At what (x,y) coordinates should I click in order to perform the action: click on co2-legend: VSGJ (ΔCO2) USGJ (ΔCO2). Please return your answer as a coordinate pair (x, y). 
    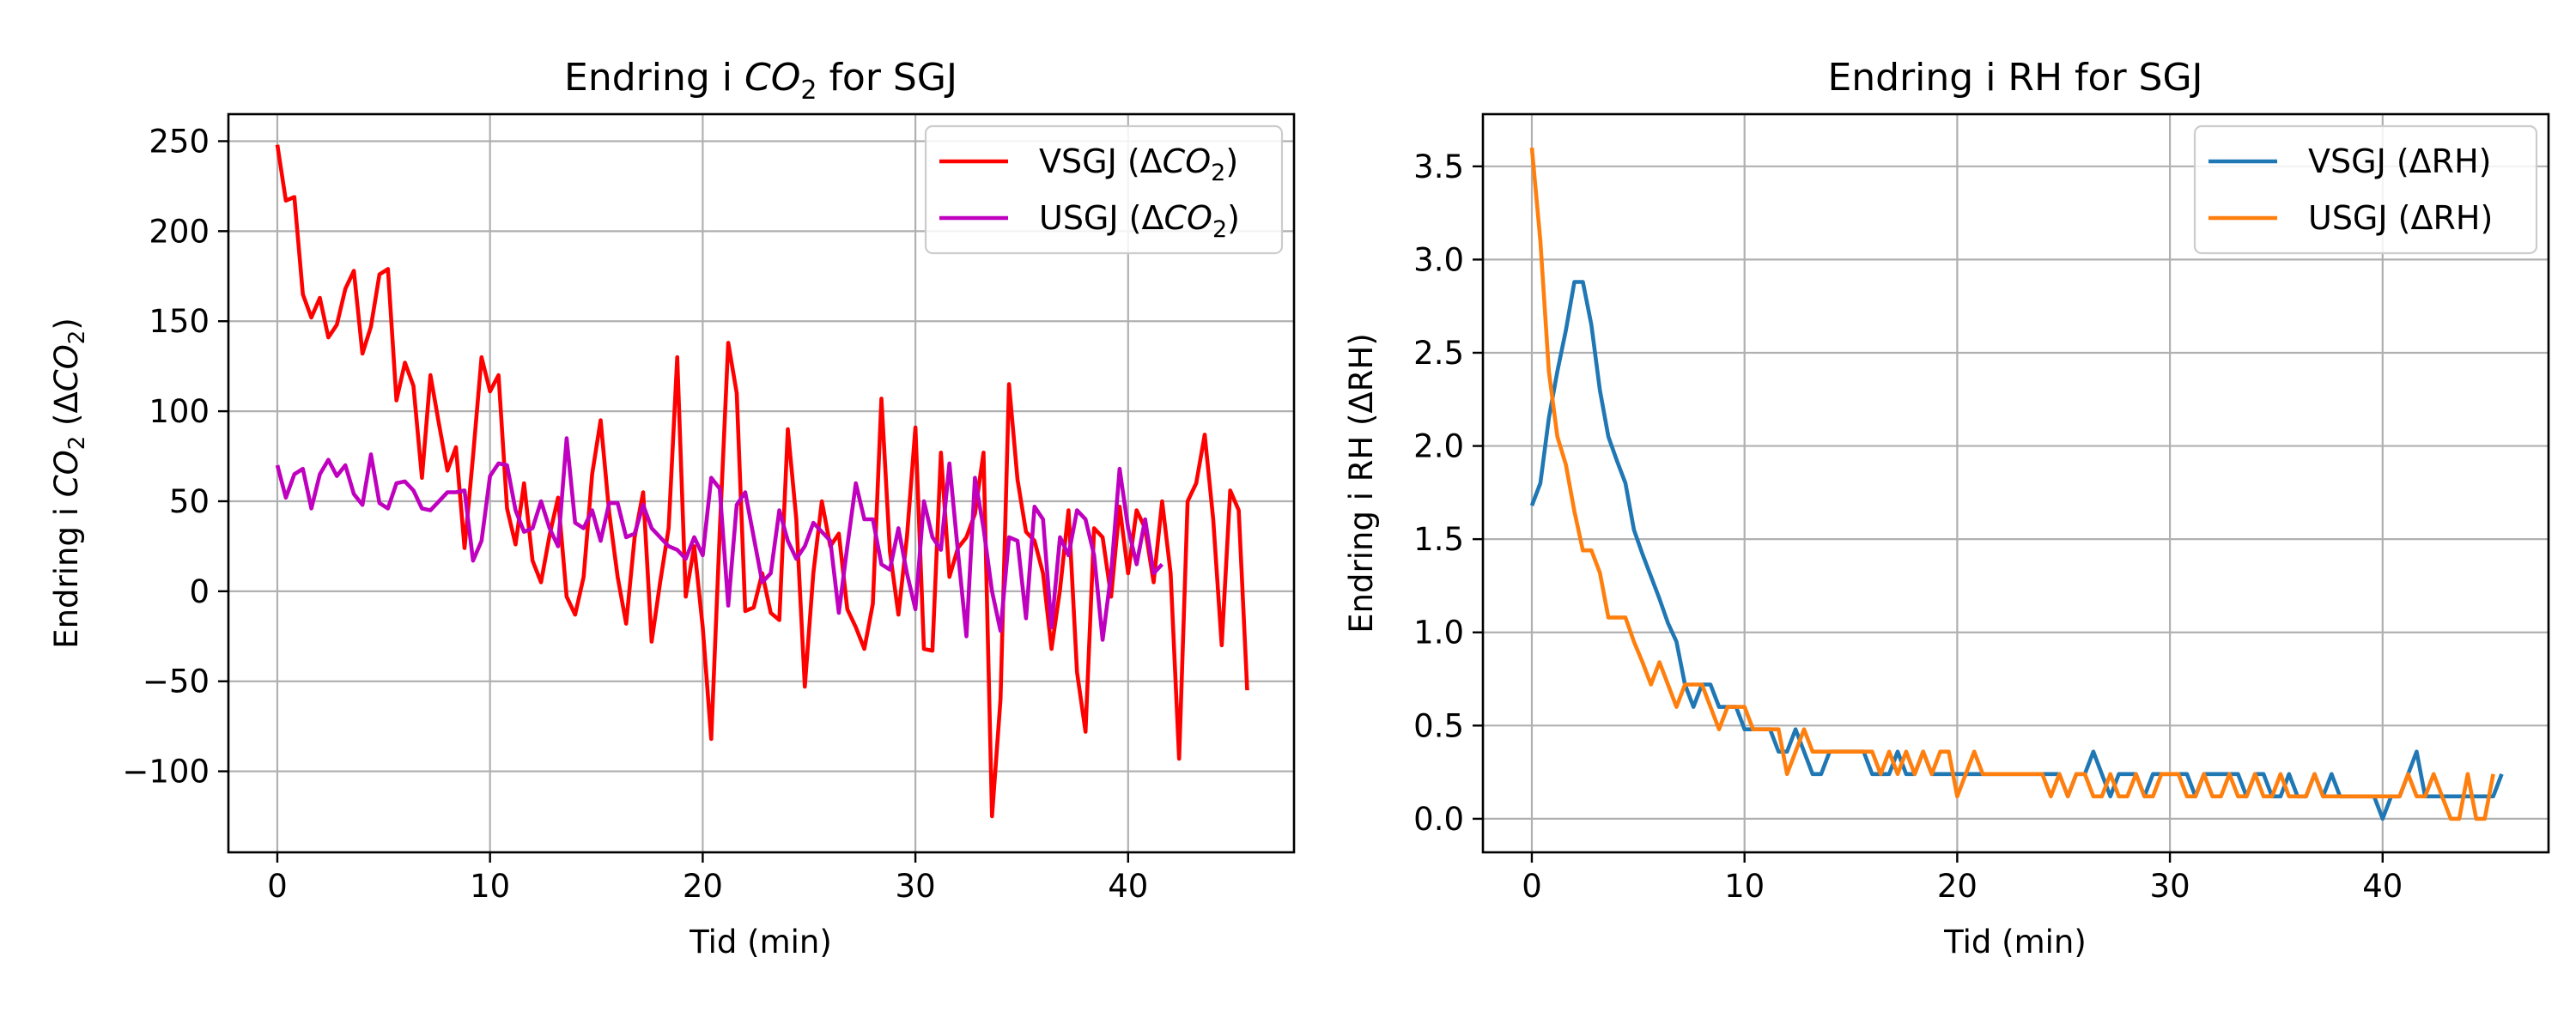
    Looking at the image, I should click on (1104, 189).